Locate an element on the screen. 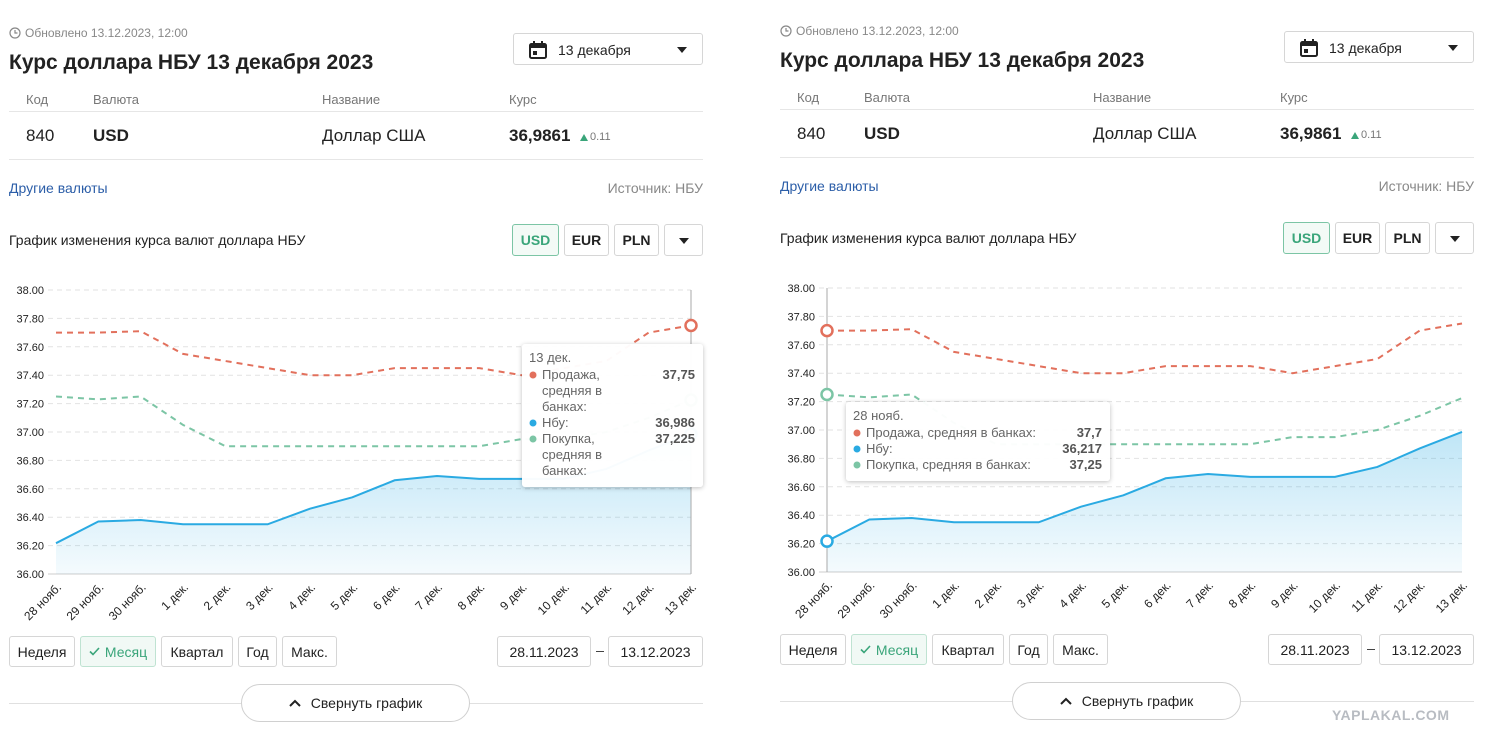 The width and height of the screenshot is (1494, 746). table-header: Код is located at coordinates (808, 97).